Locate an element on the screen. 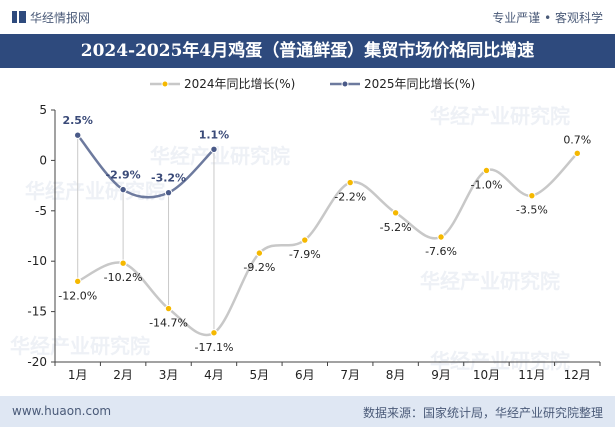 The width and height of the screenshot is (615, 427). footer-source: 数据来源：国家统计局，华经产业研究院整理 is located at coordinates (482, 413).